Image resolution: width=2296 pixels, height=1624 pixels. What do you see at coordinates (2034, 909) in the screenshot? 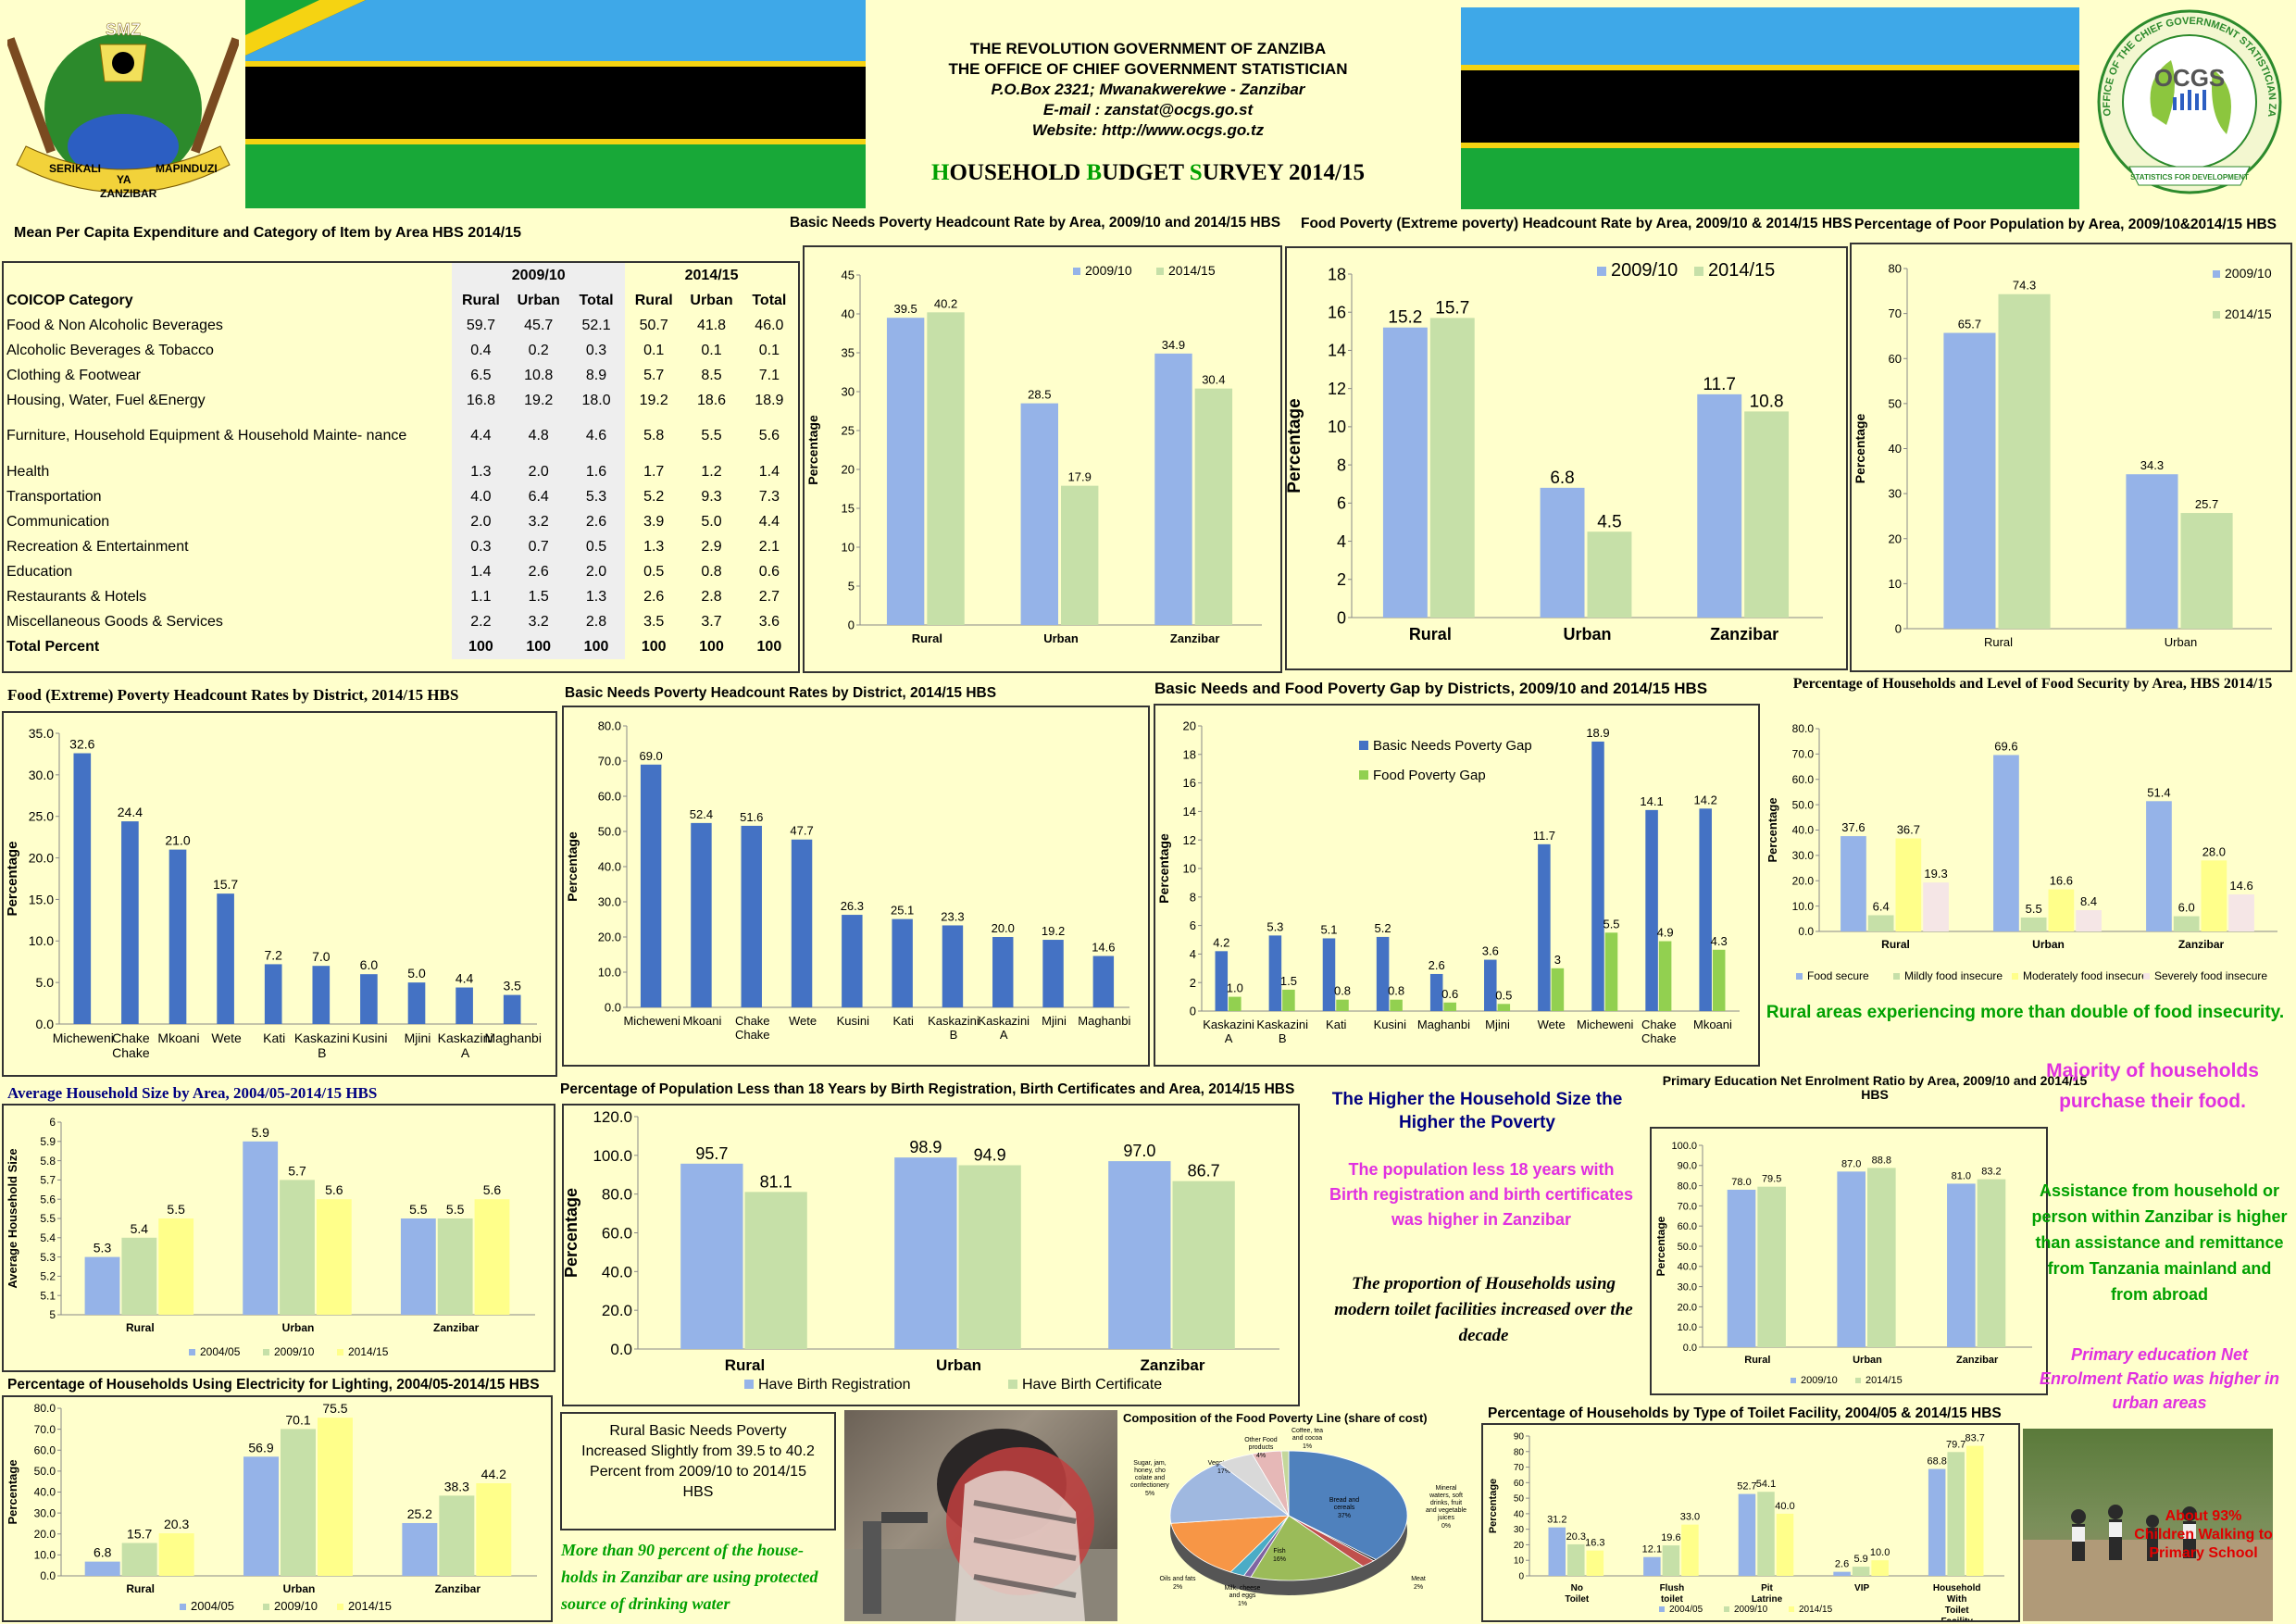
I see `data-label: 5.5` at bounding box center [2034, 909].